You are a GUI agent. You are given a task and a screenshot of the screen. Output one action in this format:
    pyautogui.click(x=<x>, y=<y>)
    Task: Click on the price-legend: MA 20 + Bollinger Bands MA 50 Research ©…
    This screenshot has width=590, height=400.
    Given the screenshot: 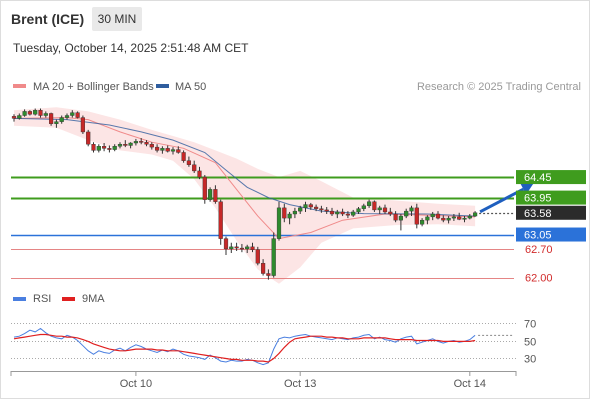 What is the action you would take?
    pyautogui.click(x=297, y=87)
    